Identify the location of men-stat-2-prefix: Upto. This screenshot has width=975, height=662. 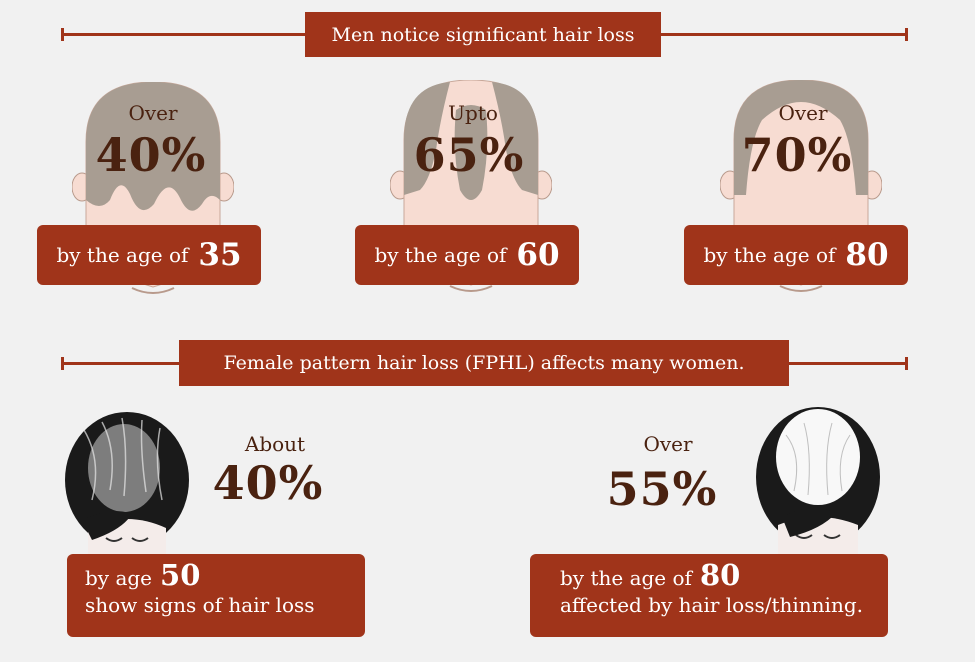
(473, 113).